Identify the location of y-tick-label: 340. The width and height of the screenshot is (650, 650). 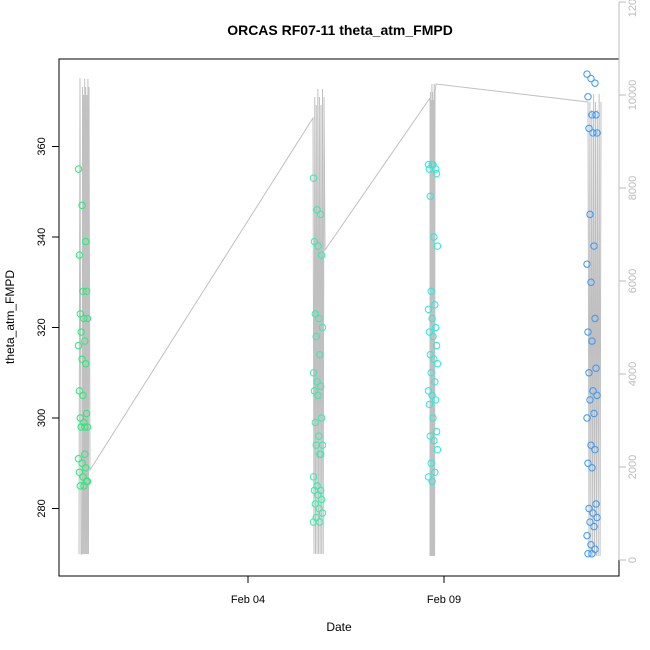
(42, 237).